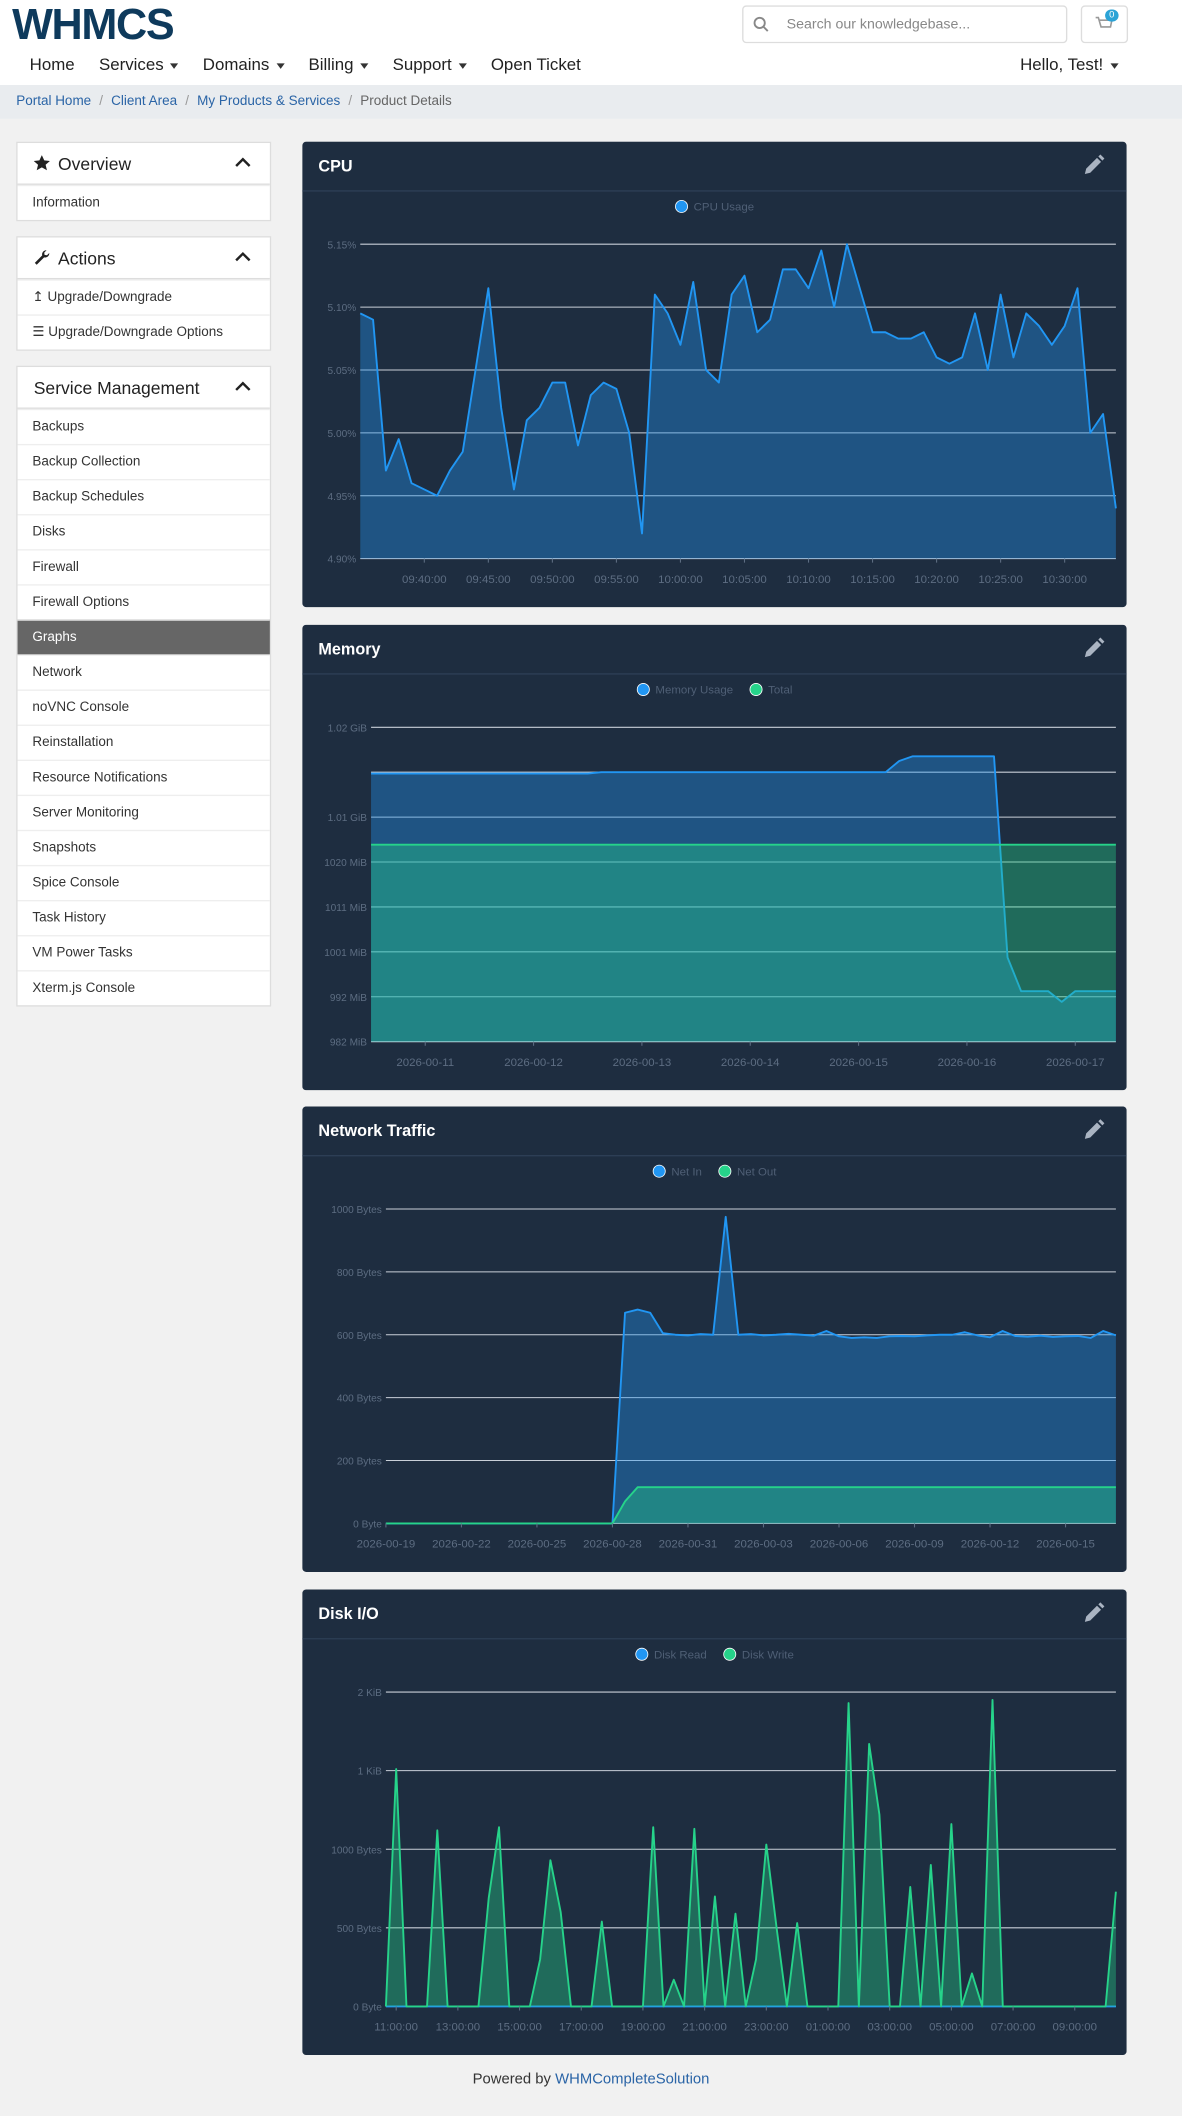 The width and height of the screenshot is (1182, 2116). What do you see at coordinates (331, 65) in the screenshot?
I see `nav-label: Billing` at bounding box center [331, 65].